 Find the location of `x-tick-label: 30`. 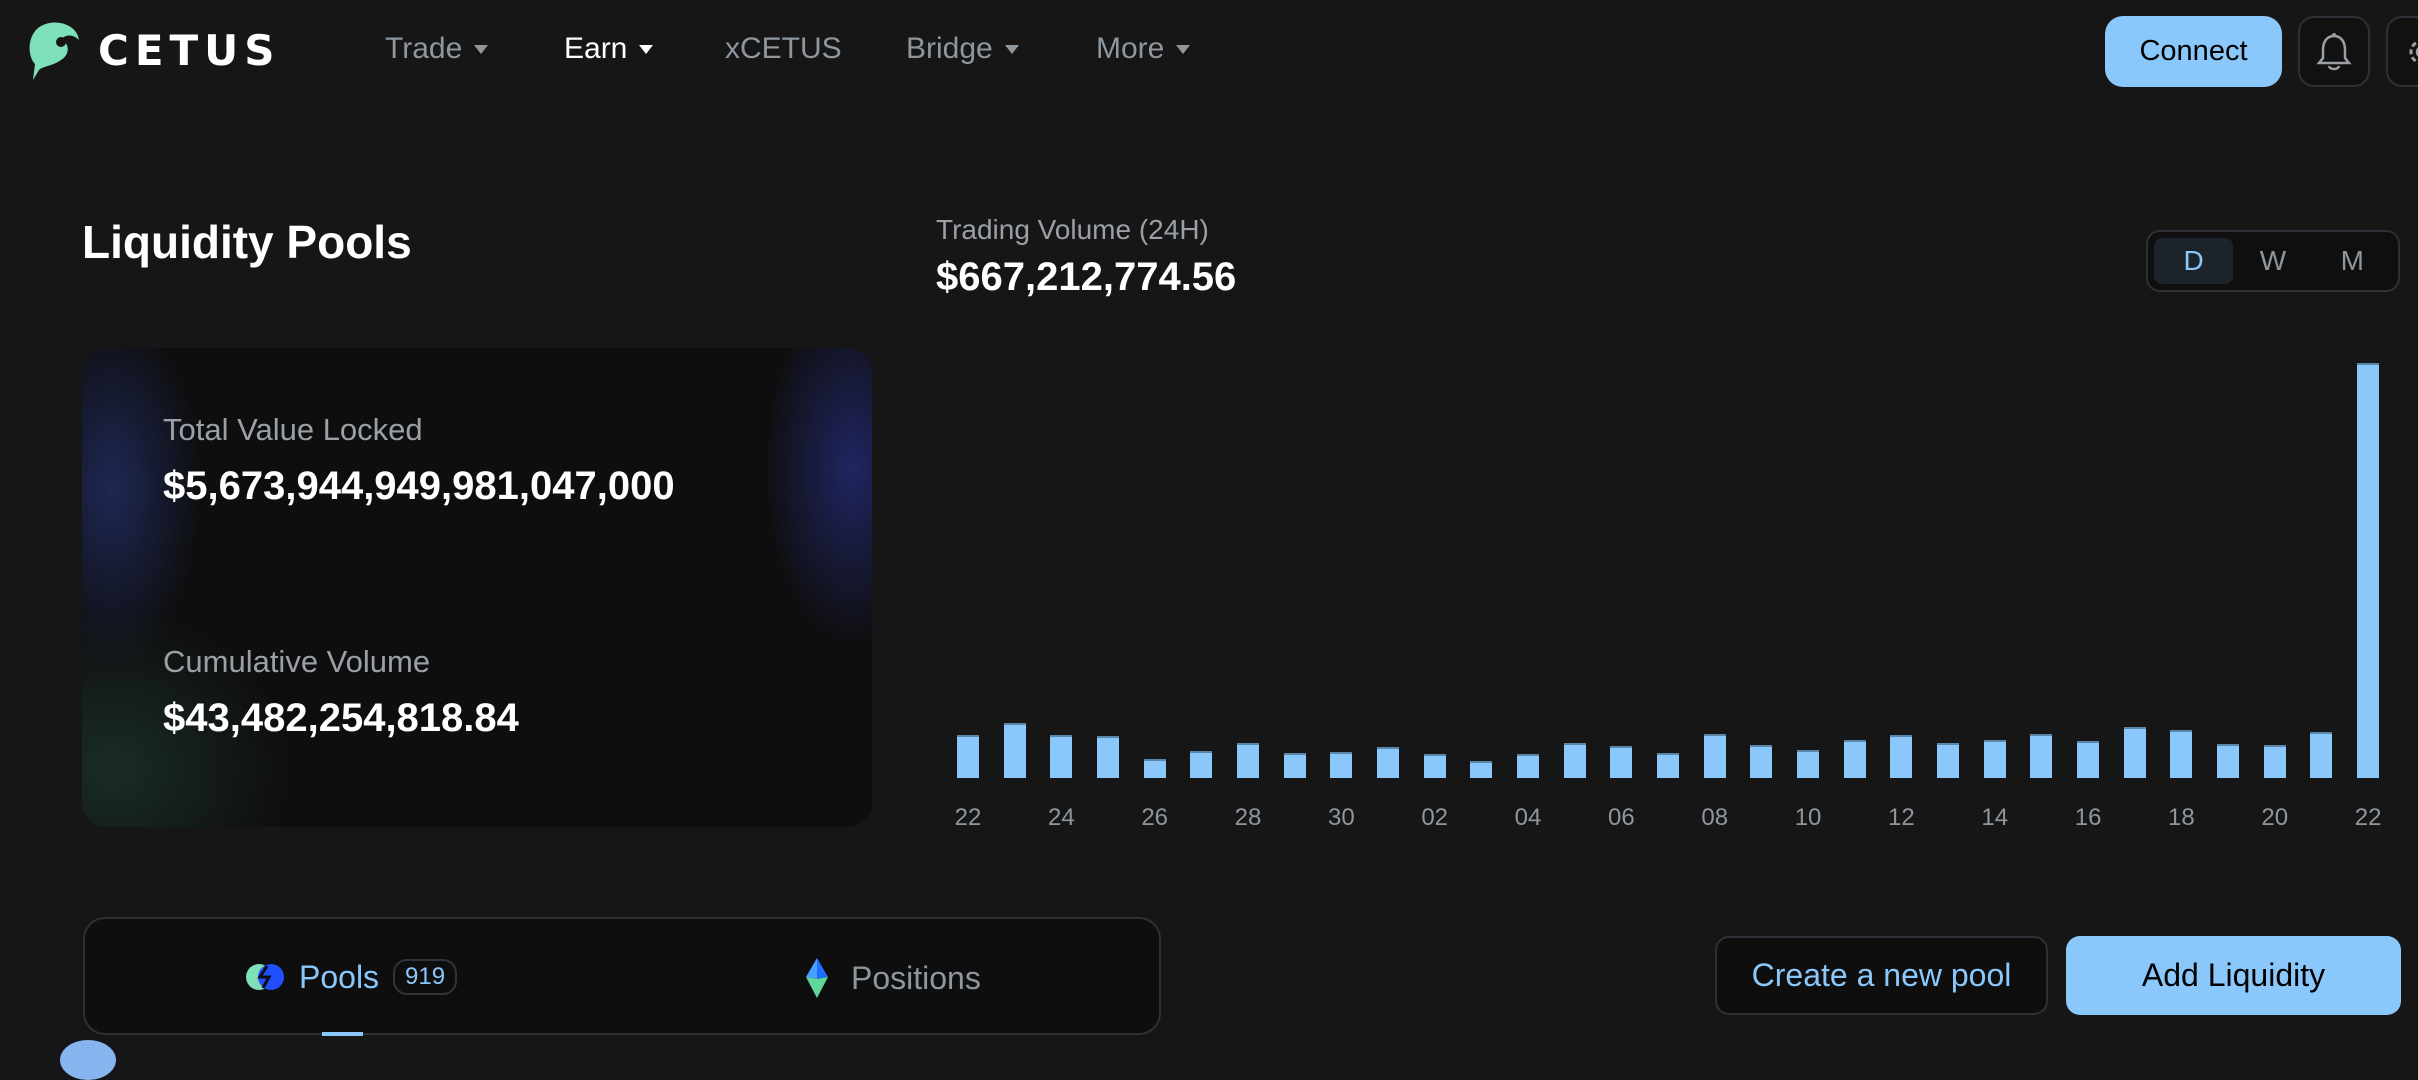

x-tick-label: 30 is located at coordinates (1341, 817).